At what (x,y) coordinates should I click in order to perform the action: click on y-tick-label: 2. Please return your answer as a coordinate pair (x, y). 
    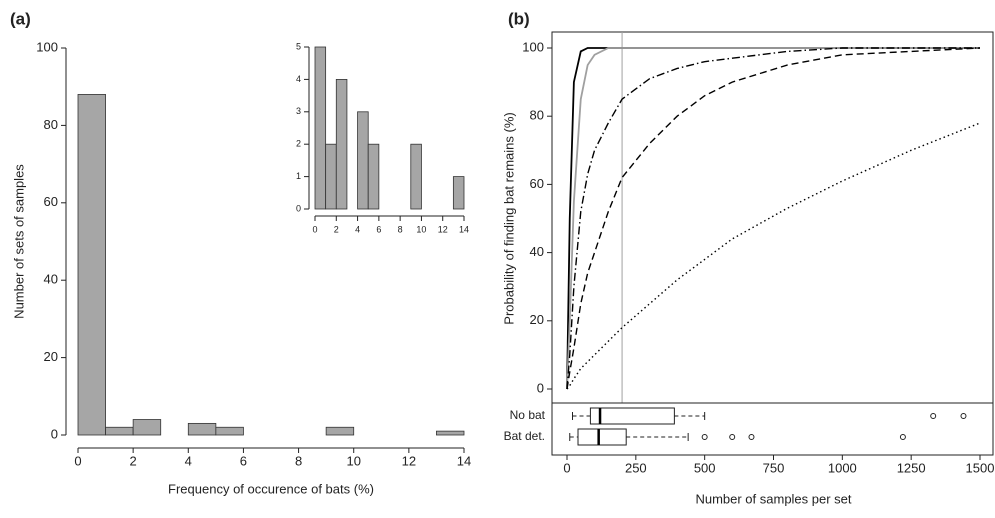
    Looking at the image, I should click on (298, 144).